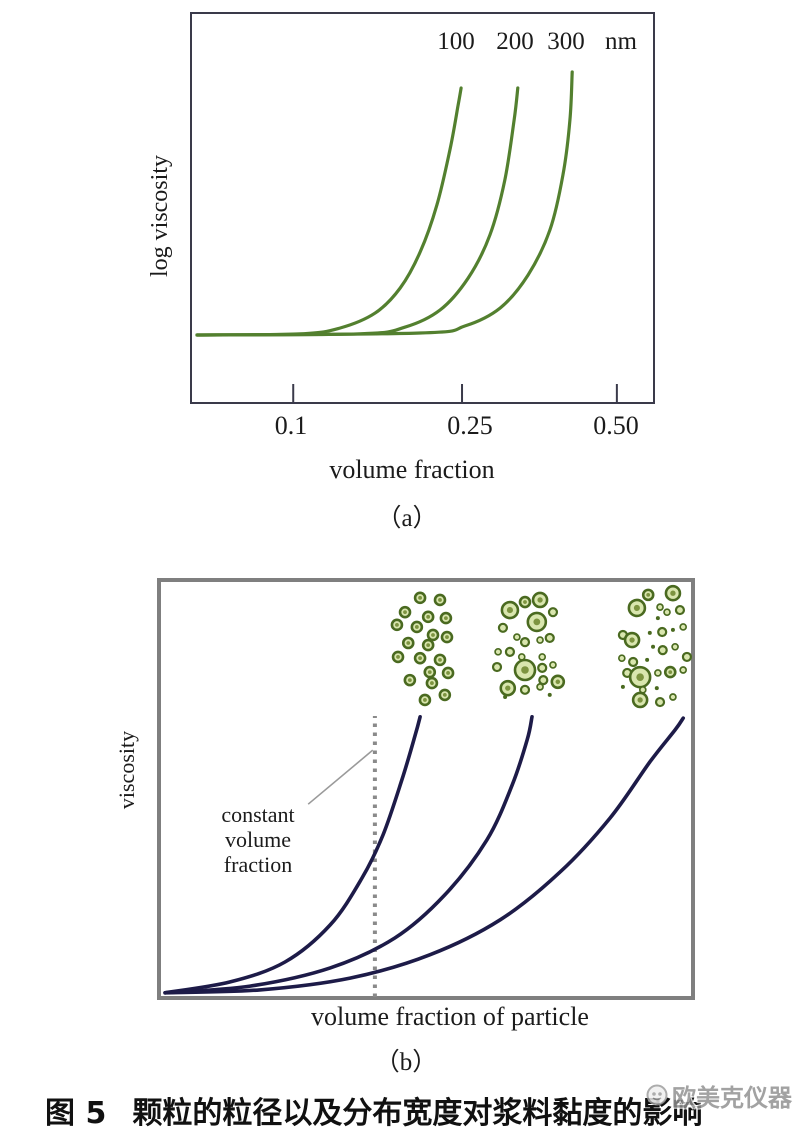 Image resolution: width=800 pixels, height=1136 pixels. What do you see at coordinates (621, 41) in the screenshot?
I see `legend-item-nm: nm` at bounding box center [621, 41].